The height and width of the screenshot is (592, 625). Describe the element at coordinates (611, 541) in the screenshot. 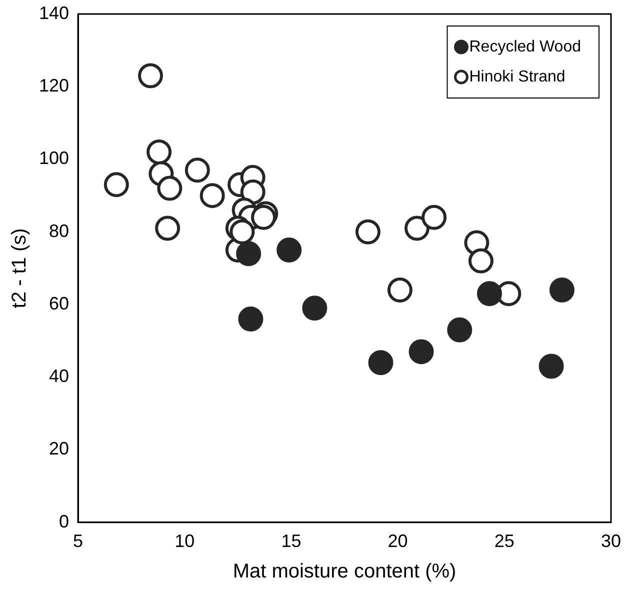

I see `x-tick-label: 30` at that location.